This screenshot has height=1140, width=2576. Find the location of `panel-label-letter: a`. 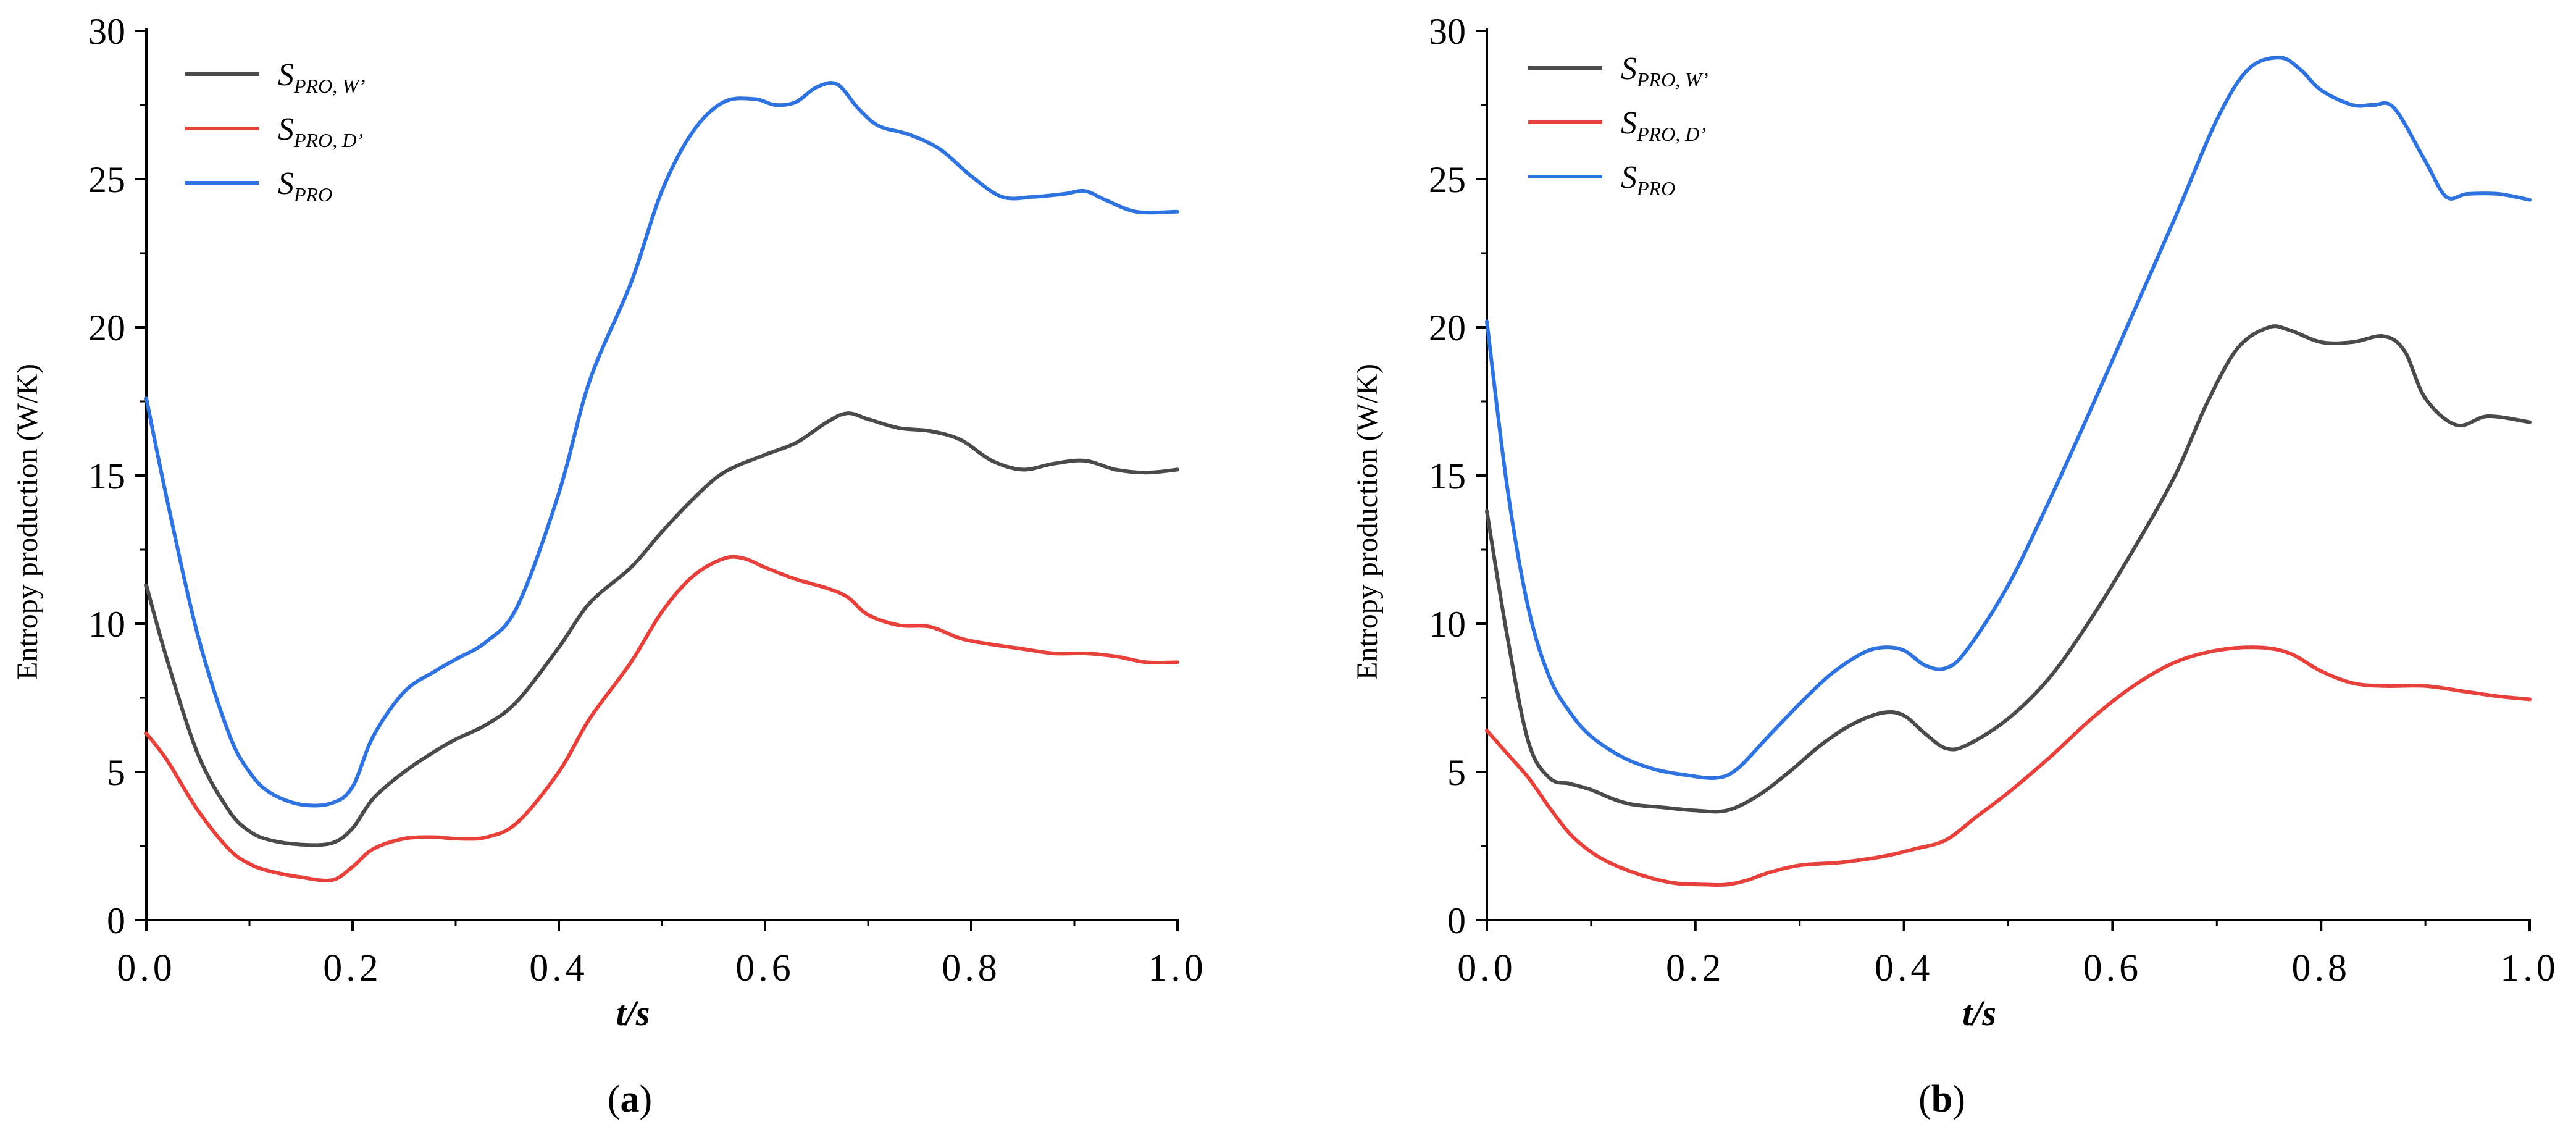

panel-label-letter: a is located at coordinates (631, 1099).